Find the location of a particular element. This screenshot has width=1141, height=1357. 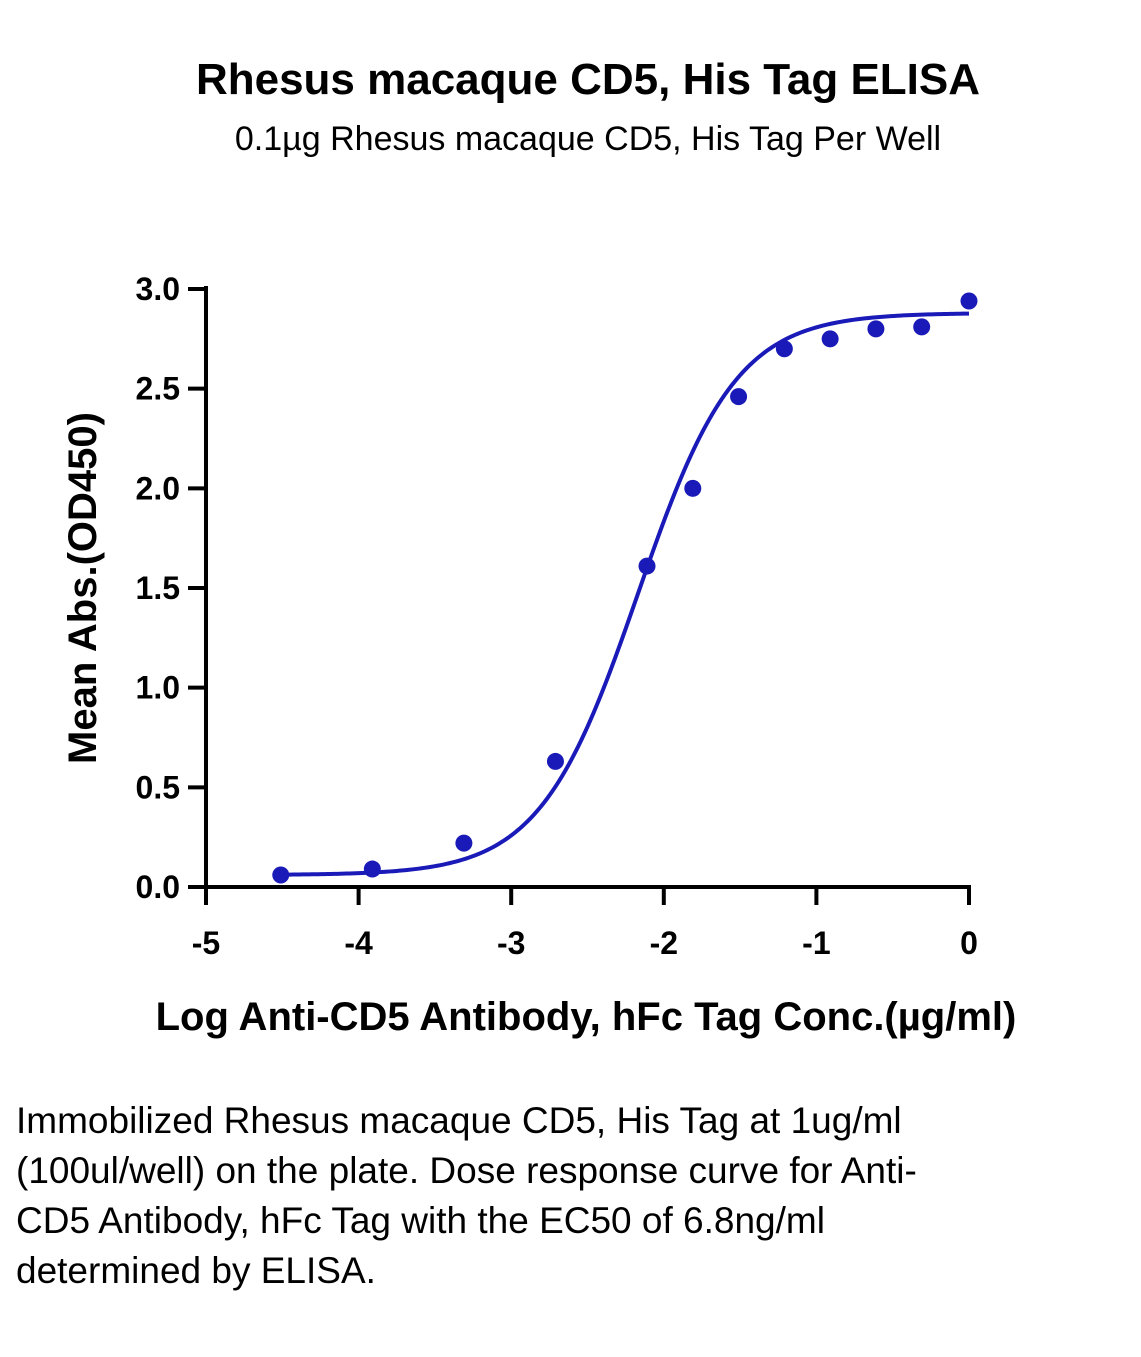

y-tick-label: 2.0 is located at coordinates (158, 488).